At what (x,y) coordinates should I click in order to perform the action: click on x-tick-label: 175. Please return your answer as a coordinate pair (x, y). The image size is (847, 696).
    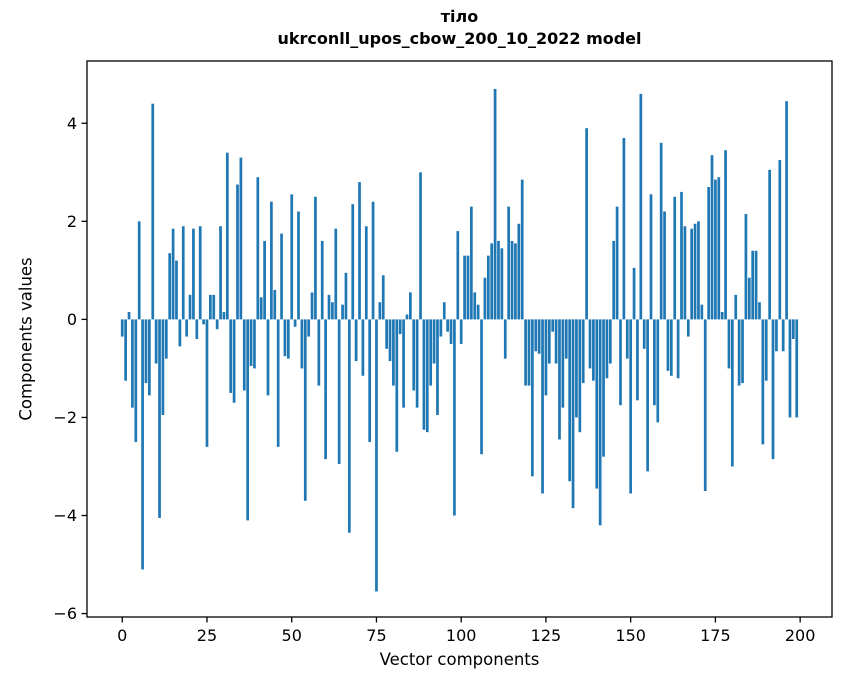
    Looking at the image, I should click on (715, 635).